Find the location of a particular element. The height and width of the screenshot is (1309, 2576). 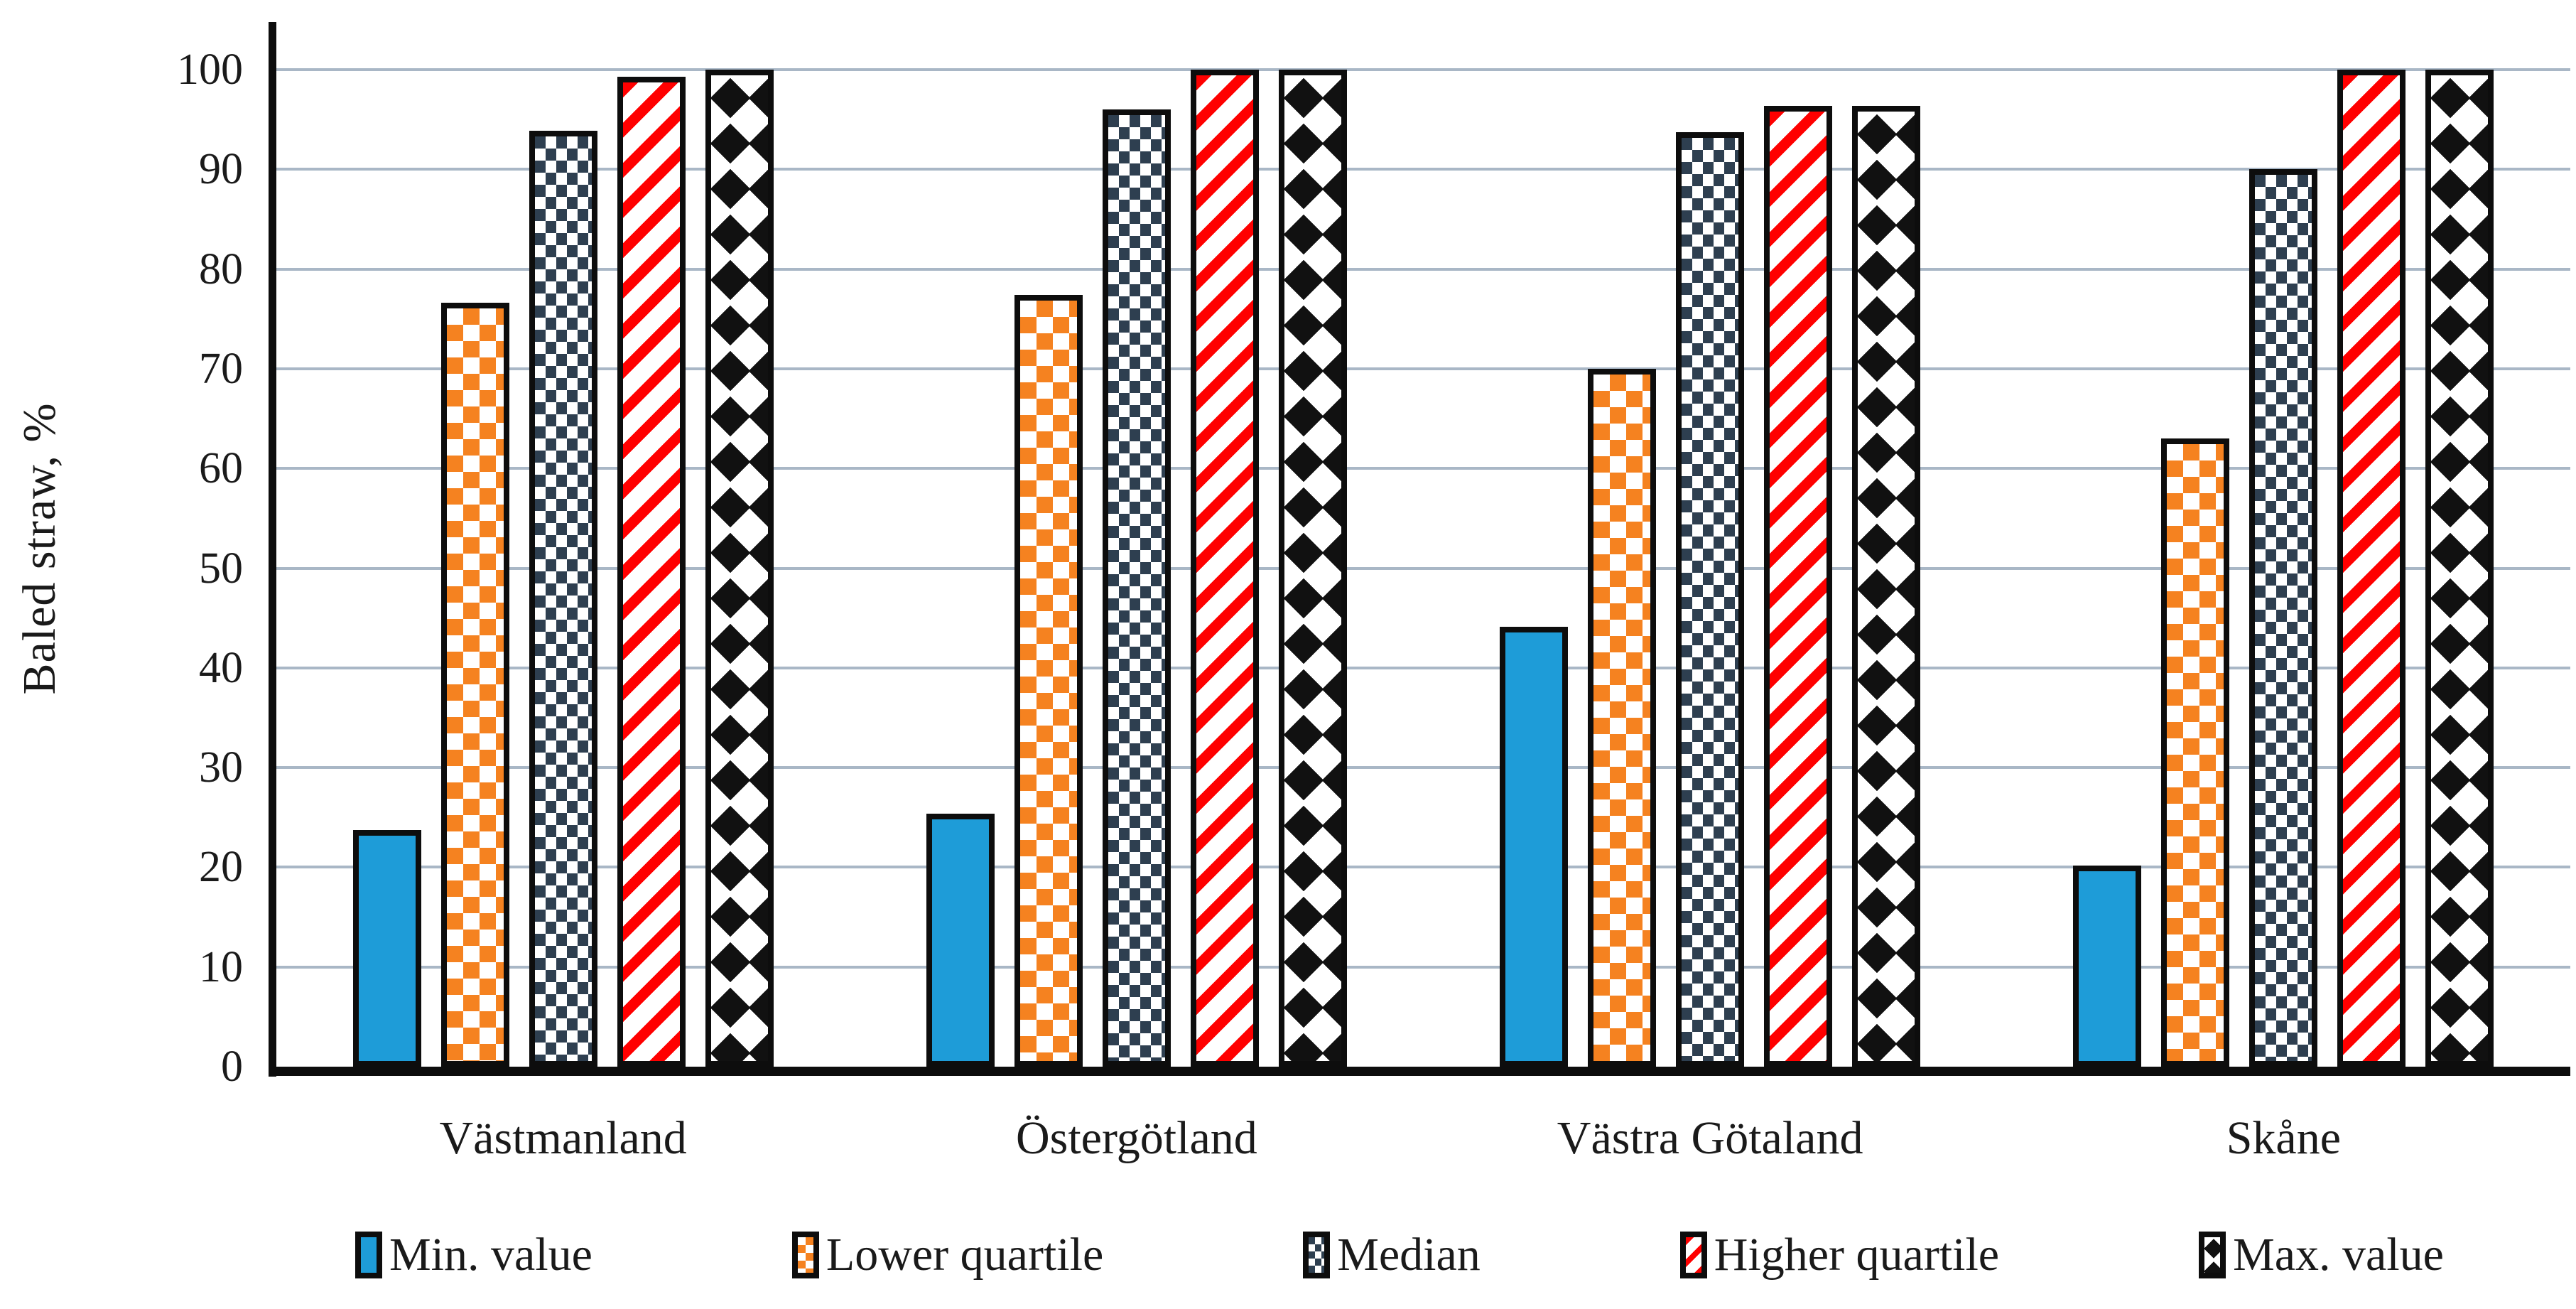

legend-label: Max. value is located at coordinates (2338, 1255).